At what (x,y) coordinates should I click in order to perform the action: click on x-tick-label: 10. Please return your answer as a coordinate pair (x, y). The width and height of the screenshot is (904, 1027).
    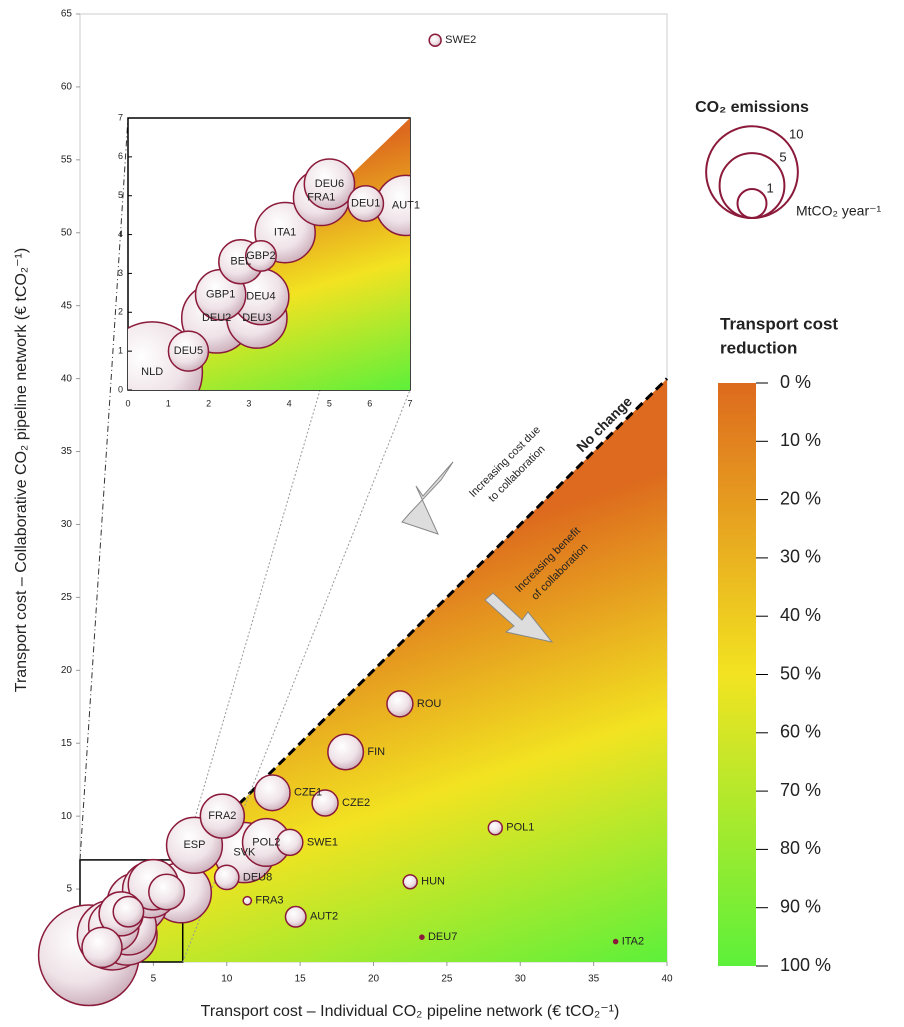
    Looking at the image, I should click on (227, 979).